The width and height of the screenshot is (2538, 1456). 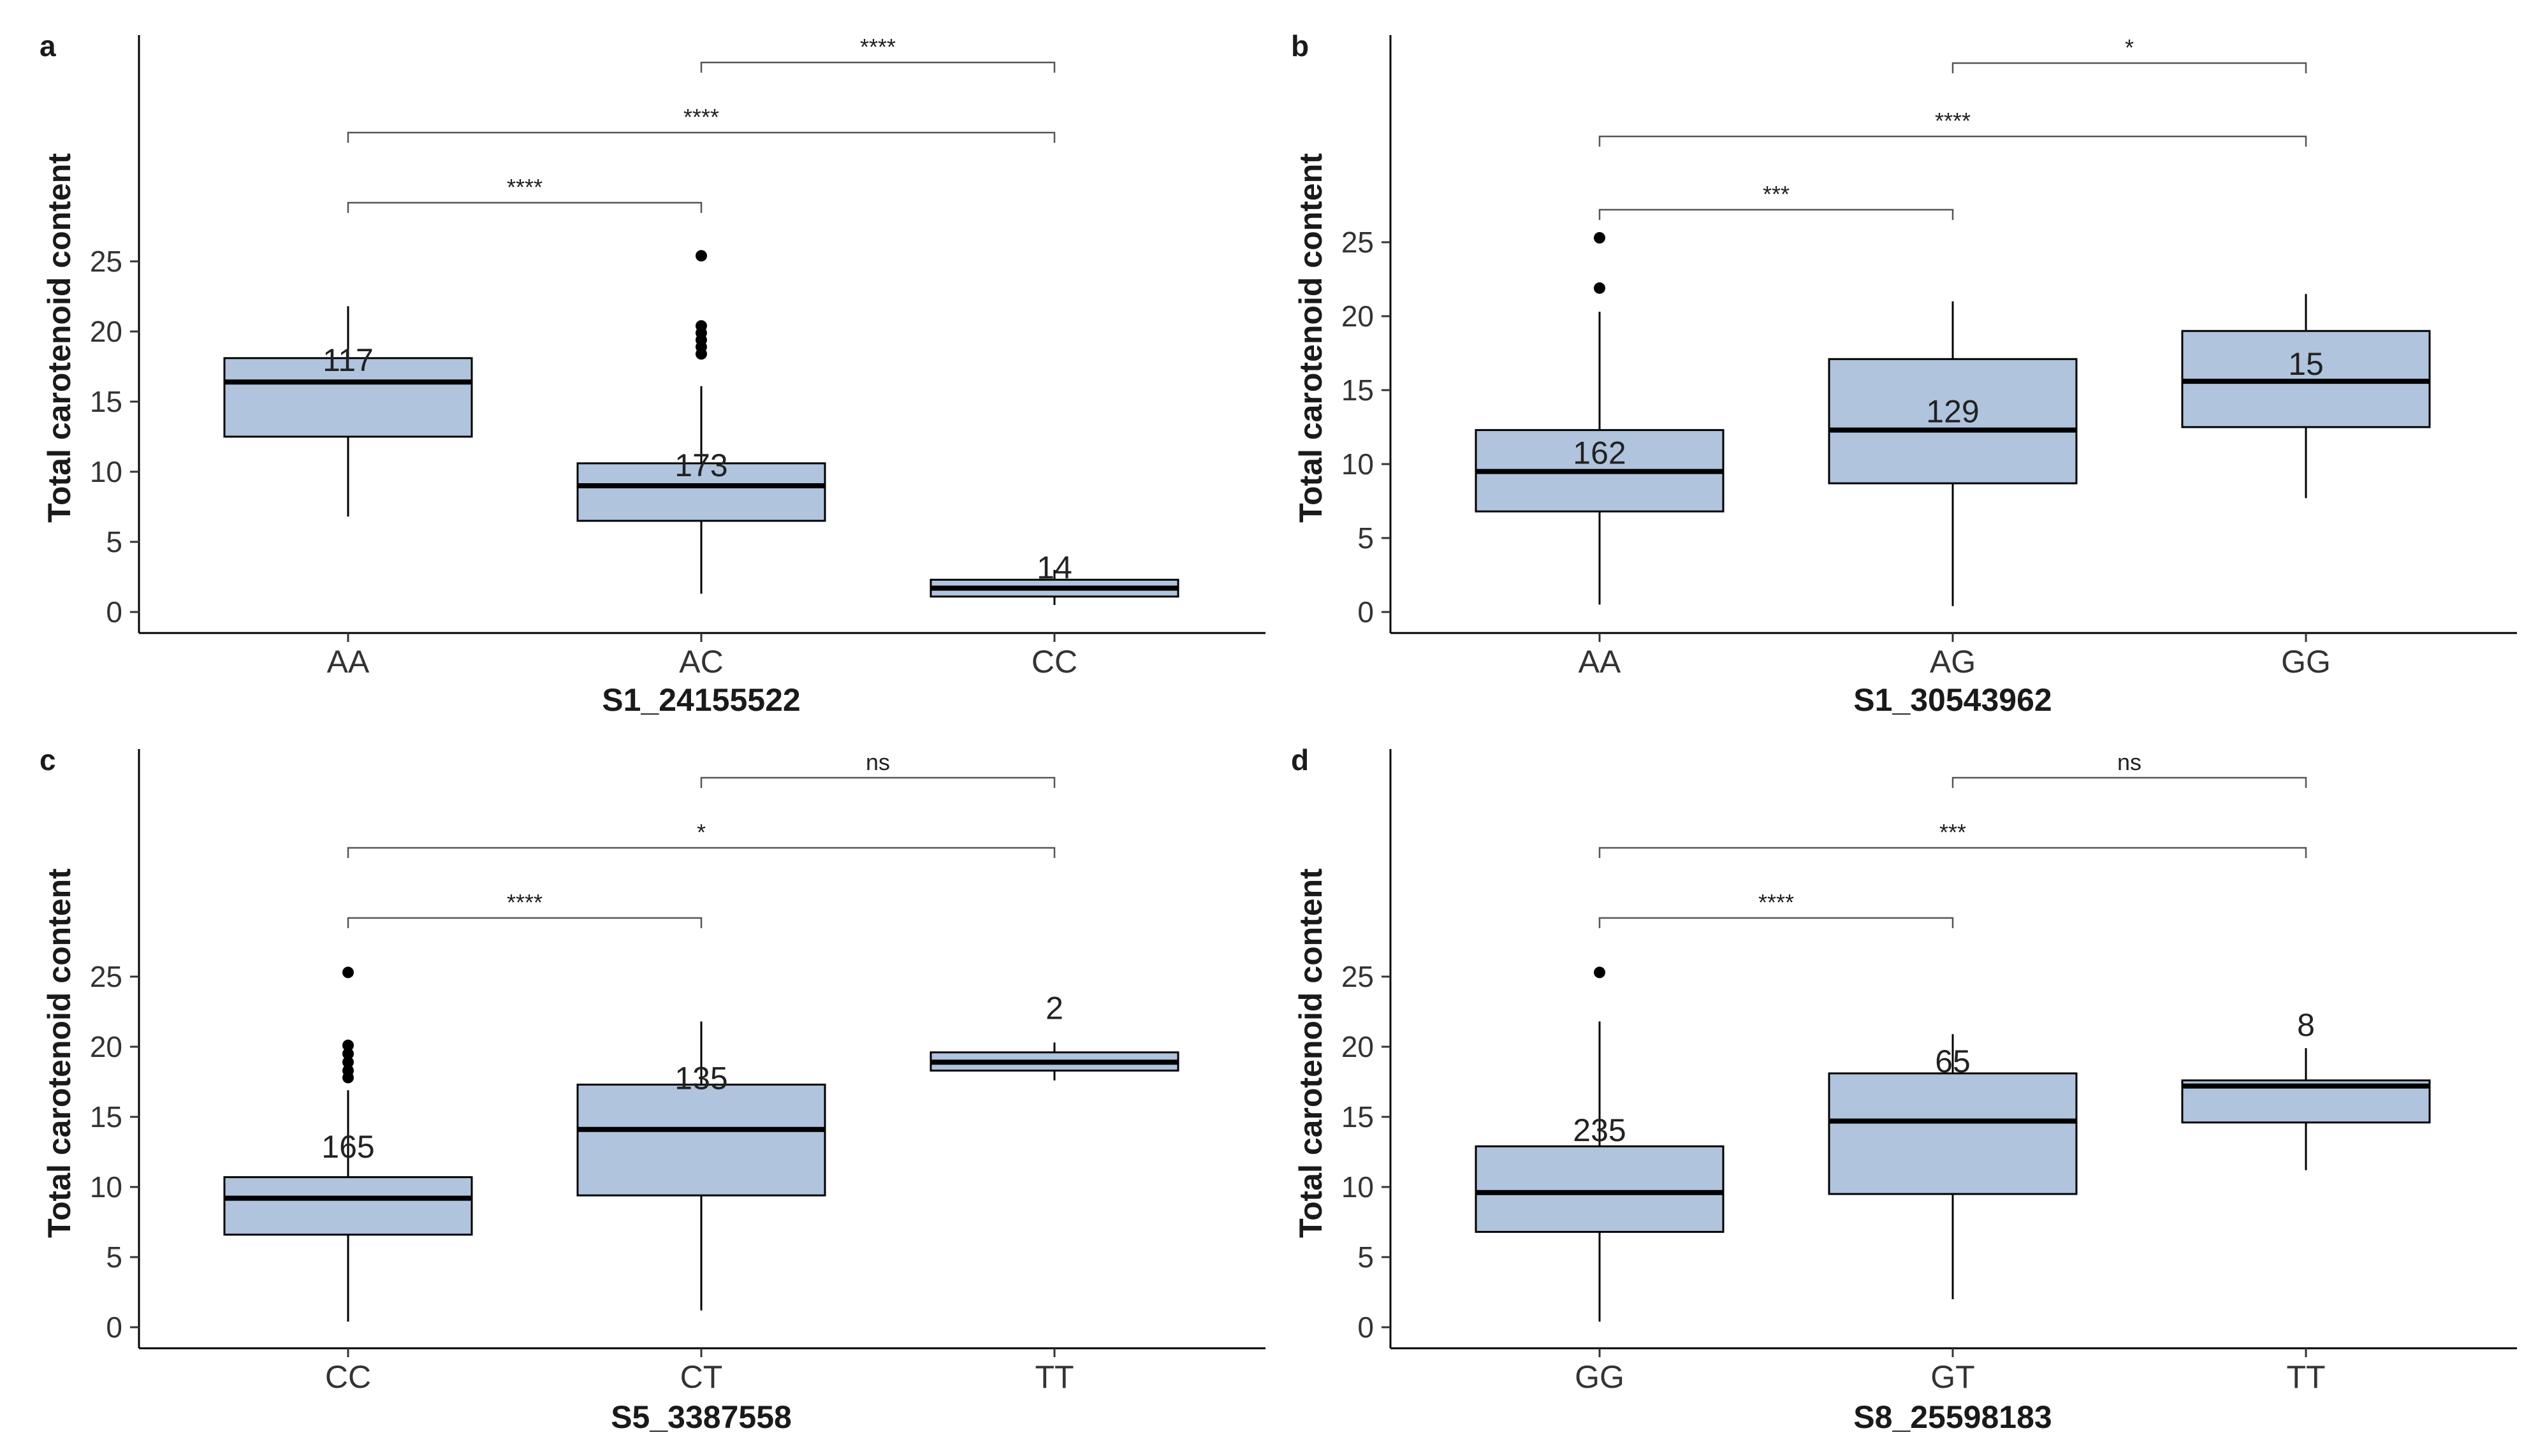 What do you see at coordinates (1300, 45) in the screenshot?
I see `panel-letter: b` at bounding box center [1300, 45].